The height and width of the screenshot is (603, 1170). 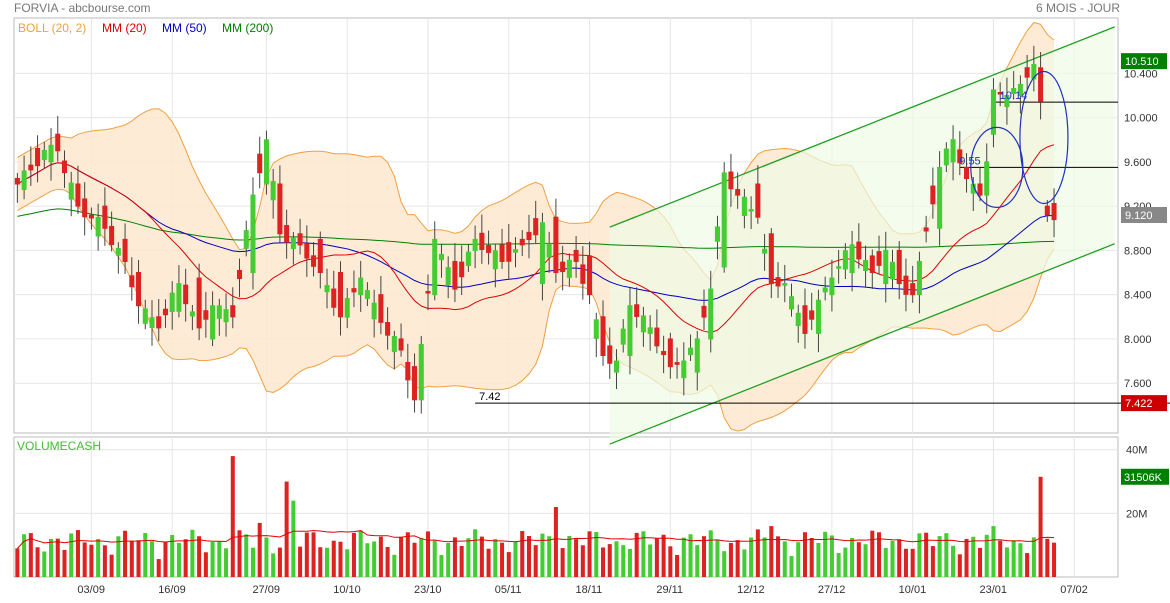 I want to click on volume-tick-label: 40M, so click(x=1136, y=451).